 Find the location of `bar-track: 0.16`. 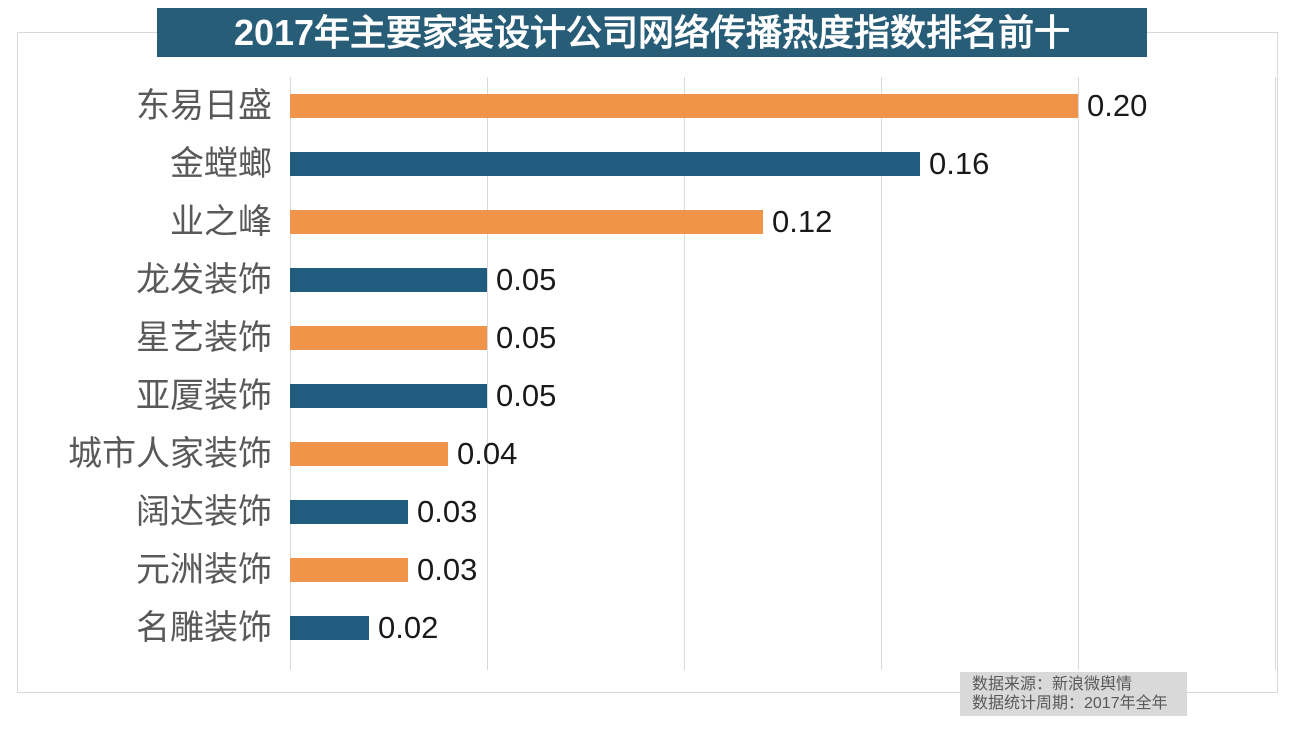

bar-track: 0.16 is located at coordinates (794, 164).